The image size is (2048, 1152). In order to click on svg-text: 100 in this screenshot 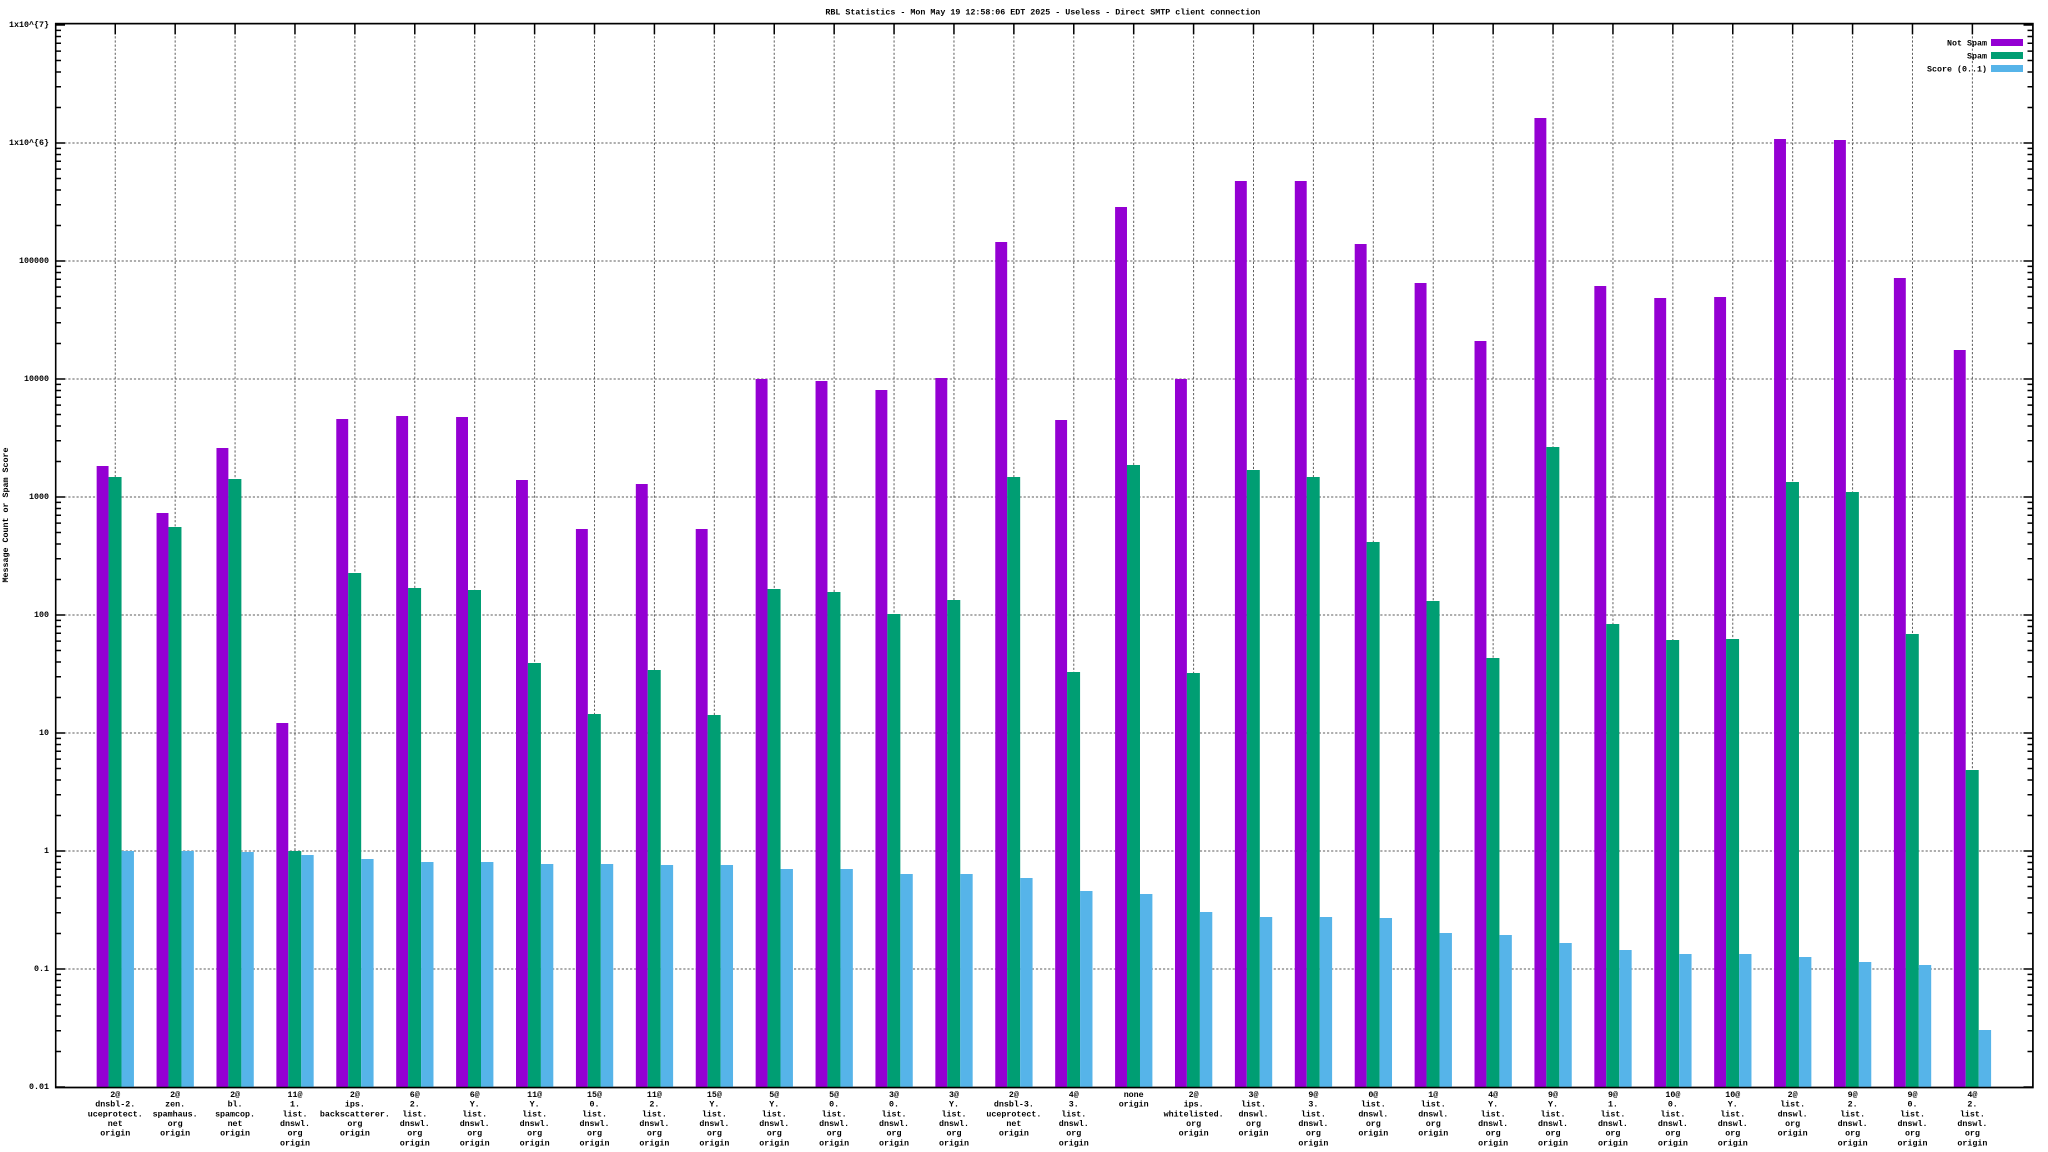, I will do `click(41, 615)`.